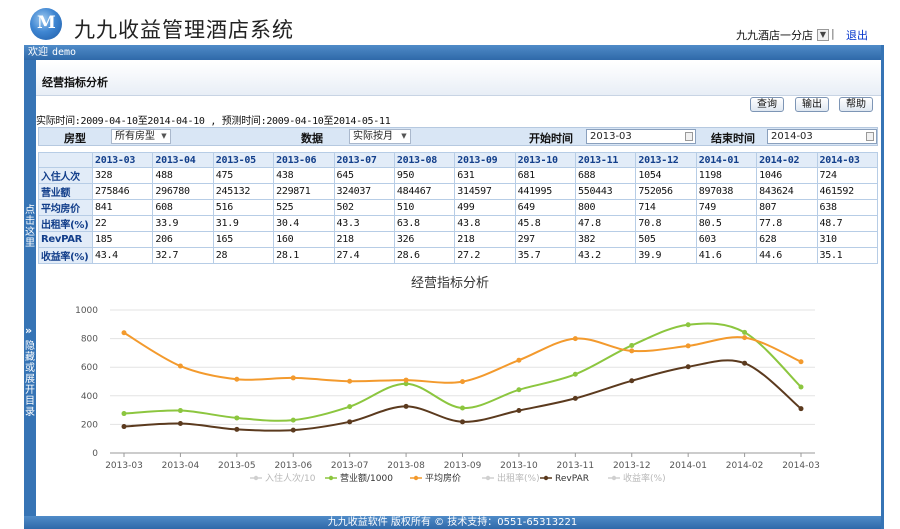 The height and width of the screenshot is (529, 900). I want to click on end-time-label: 结束时间, so click(733, 138).